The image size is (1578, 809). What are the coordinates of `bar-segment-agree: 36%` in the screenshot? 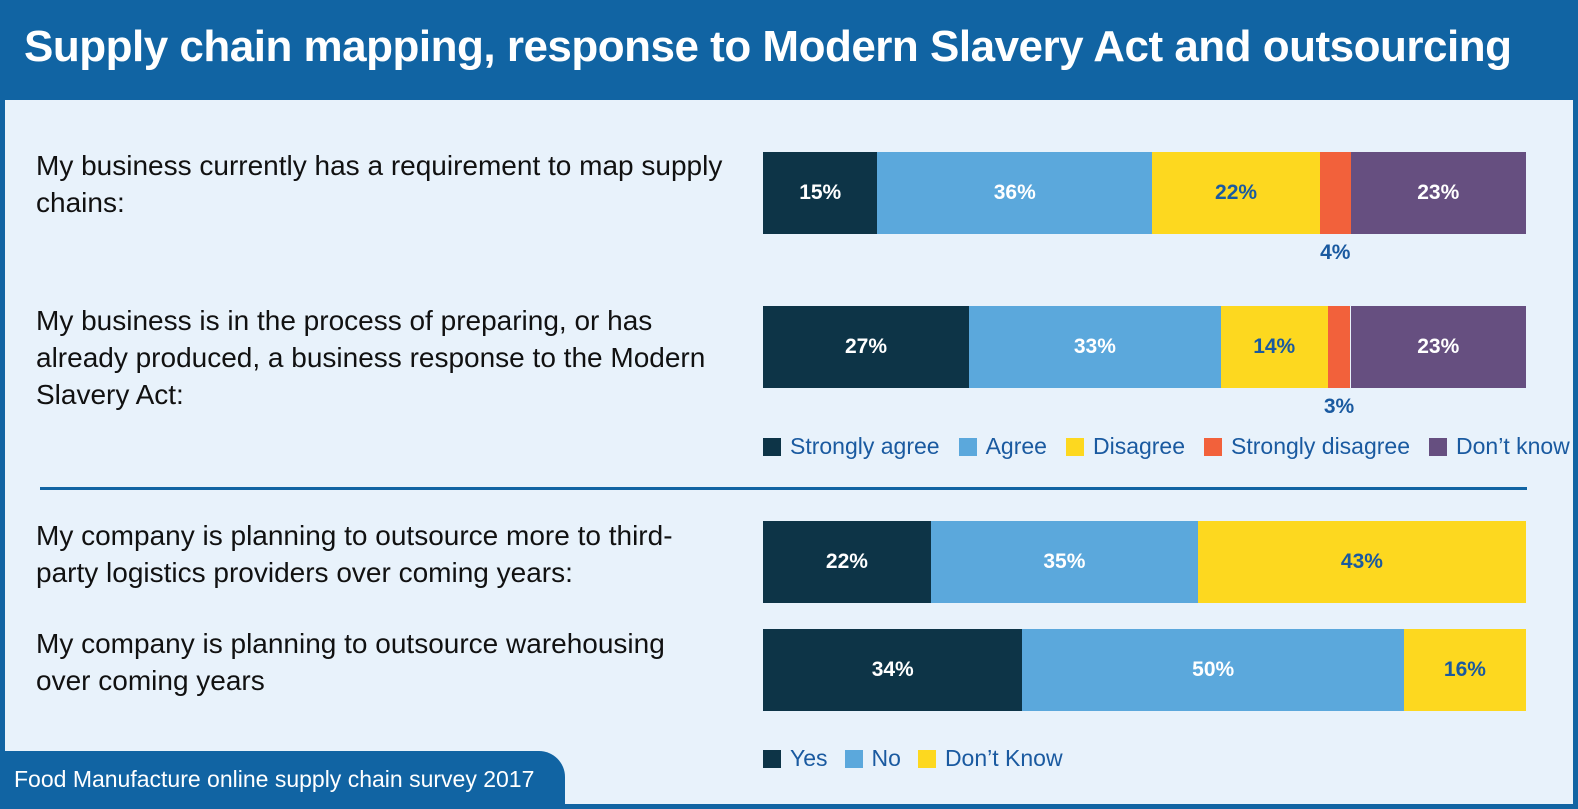 It's located at (1015, 193).